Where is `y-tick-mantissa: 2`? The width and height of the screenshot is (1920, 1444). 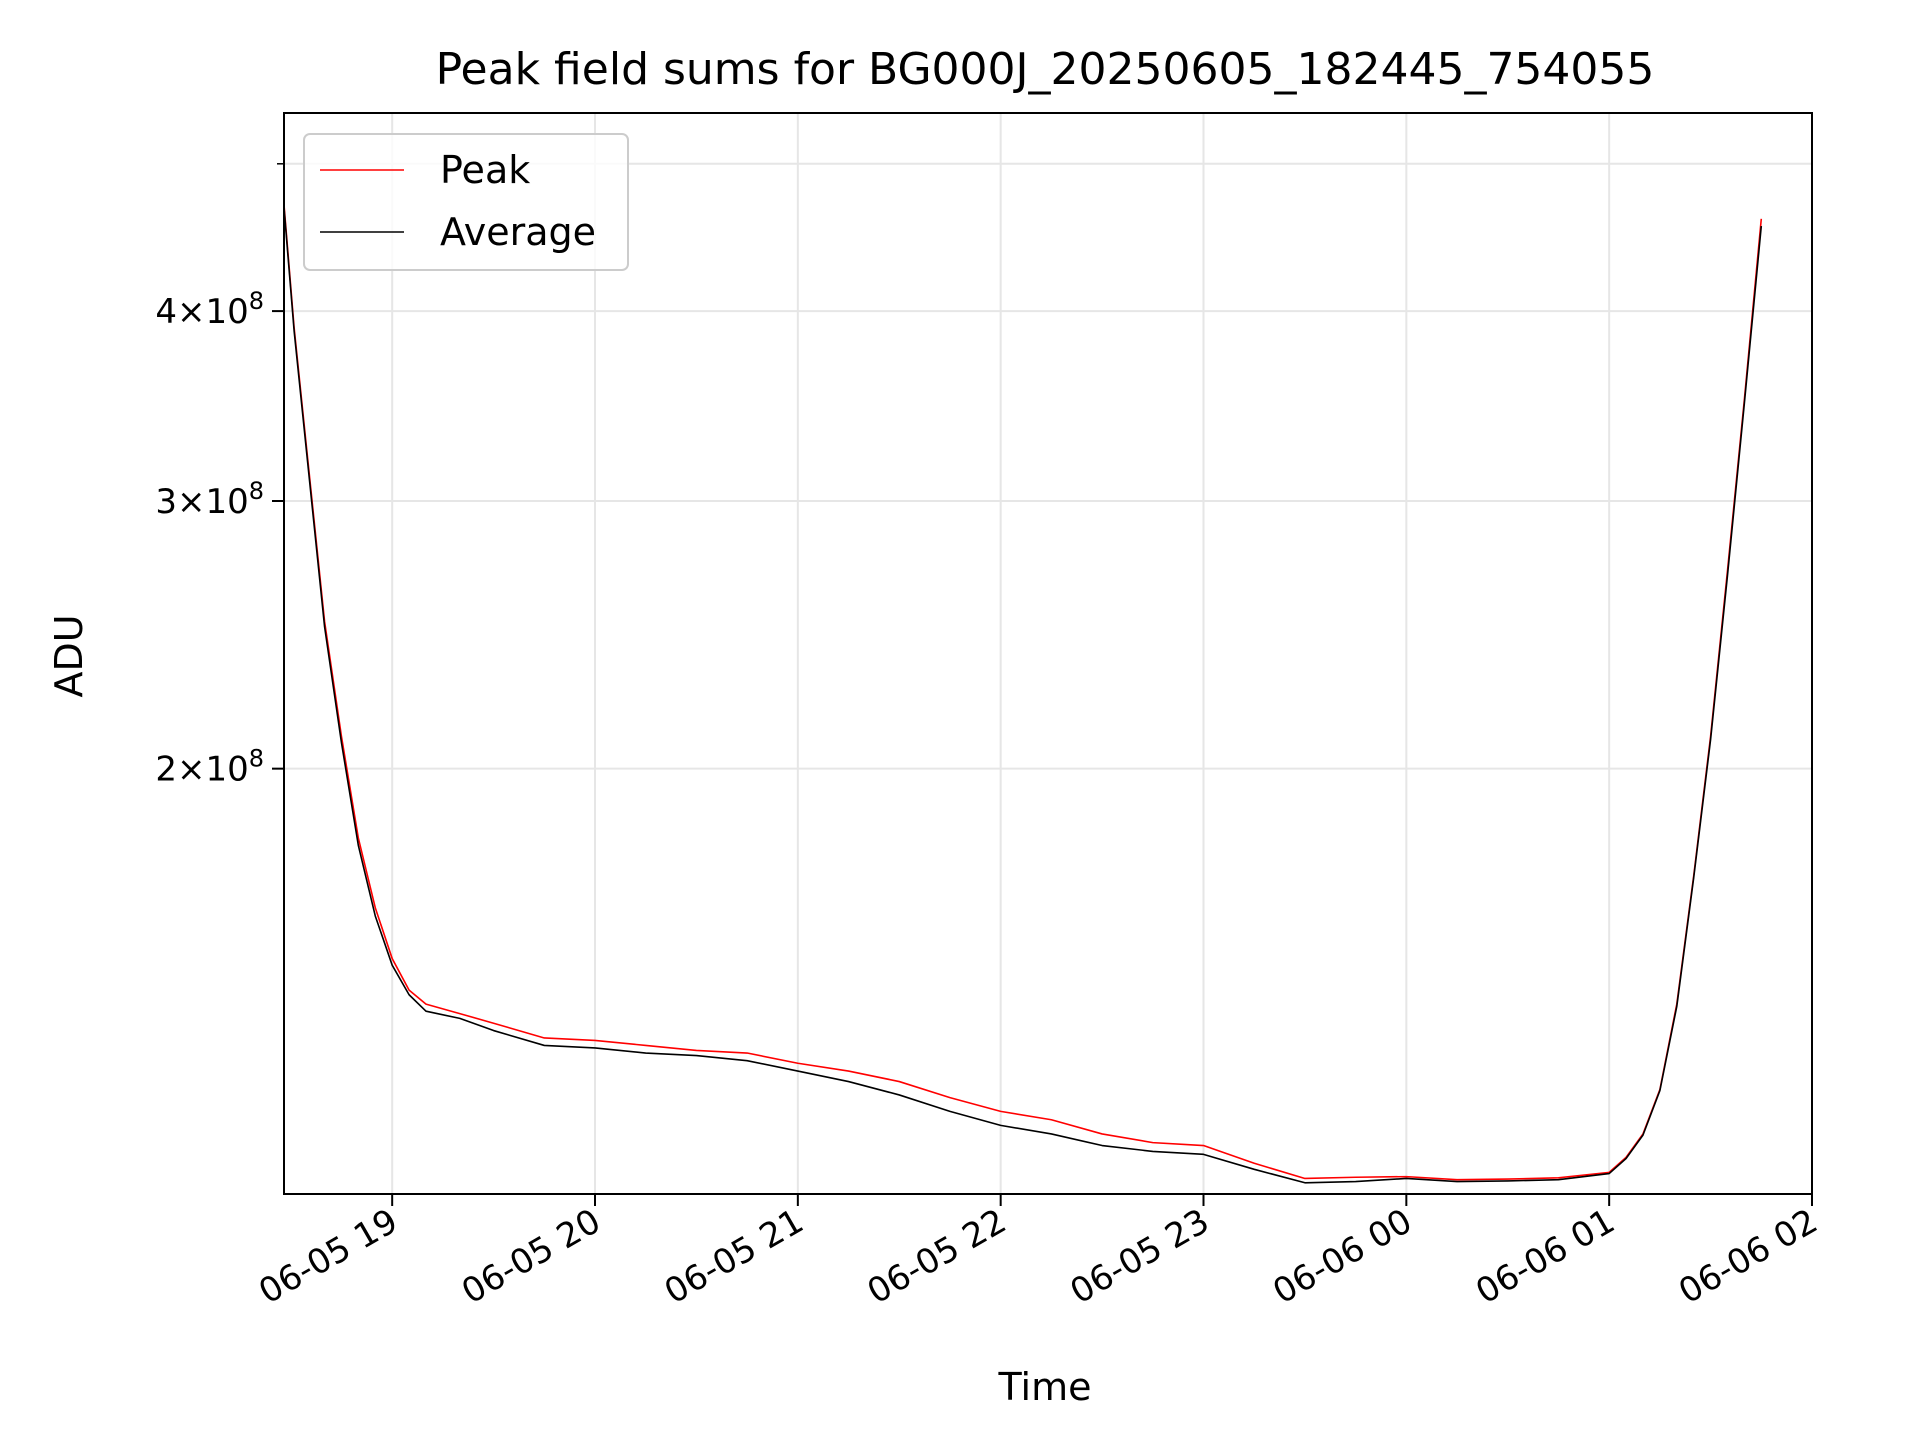 y-tick-mantissa: 2 is located at coordinates (166, 770).